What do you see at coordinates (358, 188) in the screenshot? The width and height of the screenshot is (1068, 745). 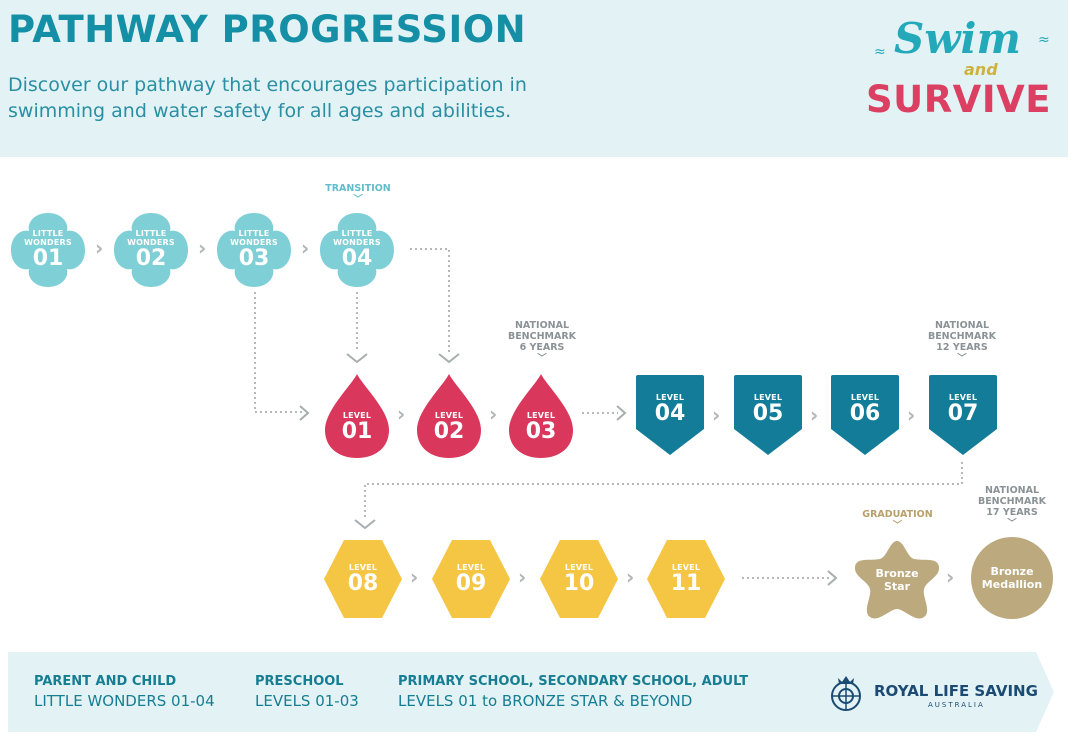 I see `note-transition-text: TRANSITION` at bounding box center [358, 188].